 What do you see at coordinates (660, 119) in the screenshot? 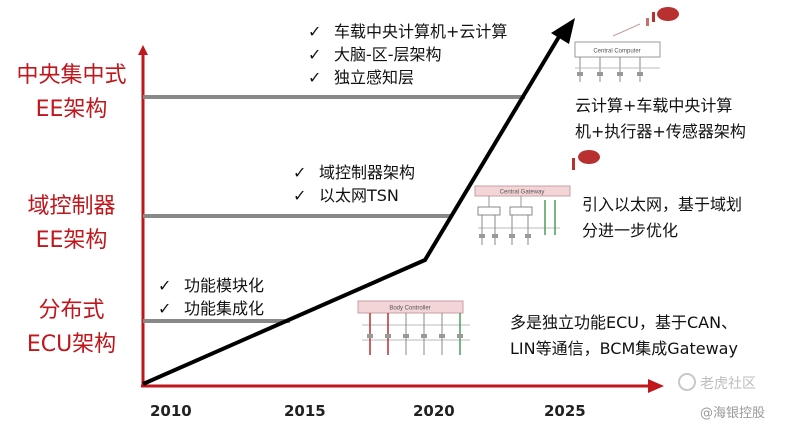
I see `central-description: 云计算+车载中央计算 机+执行器+传感器架构` at bounding box center [660, 119].